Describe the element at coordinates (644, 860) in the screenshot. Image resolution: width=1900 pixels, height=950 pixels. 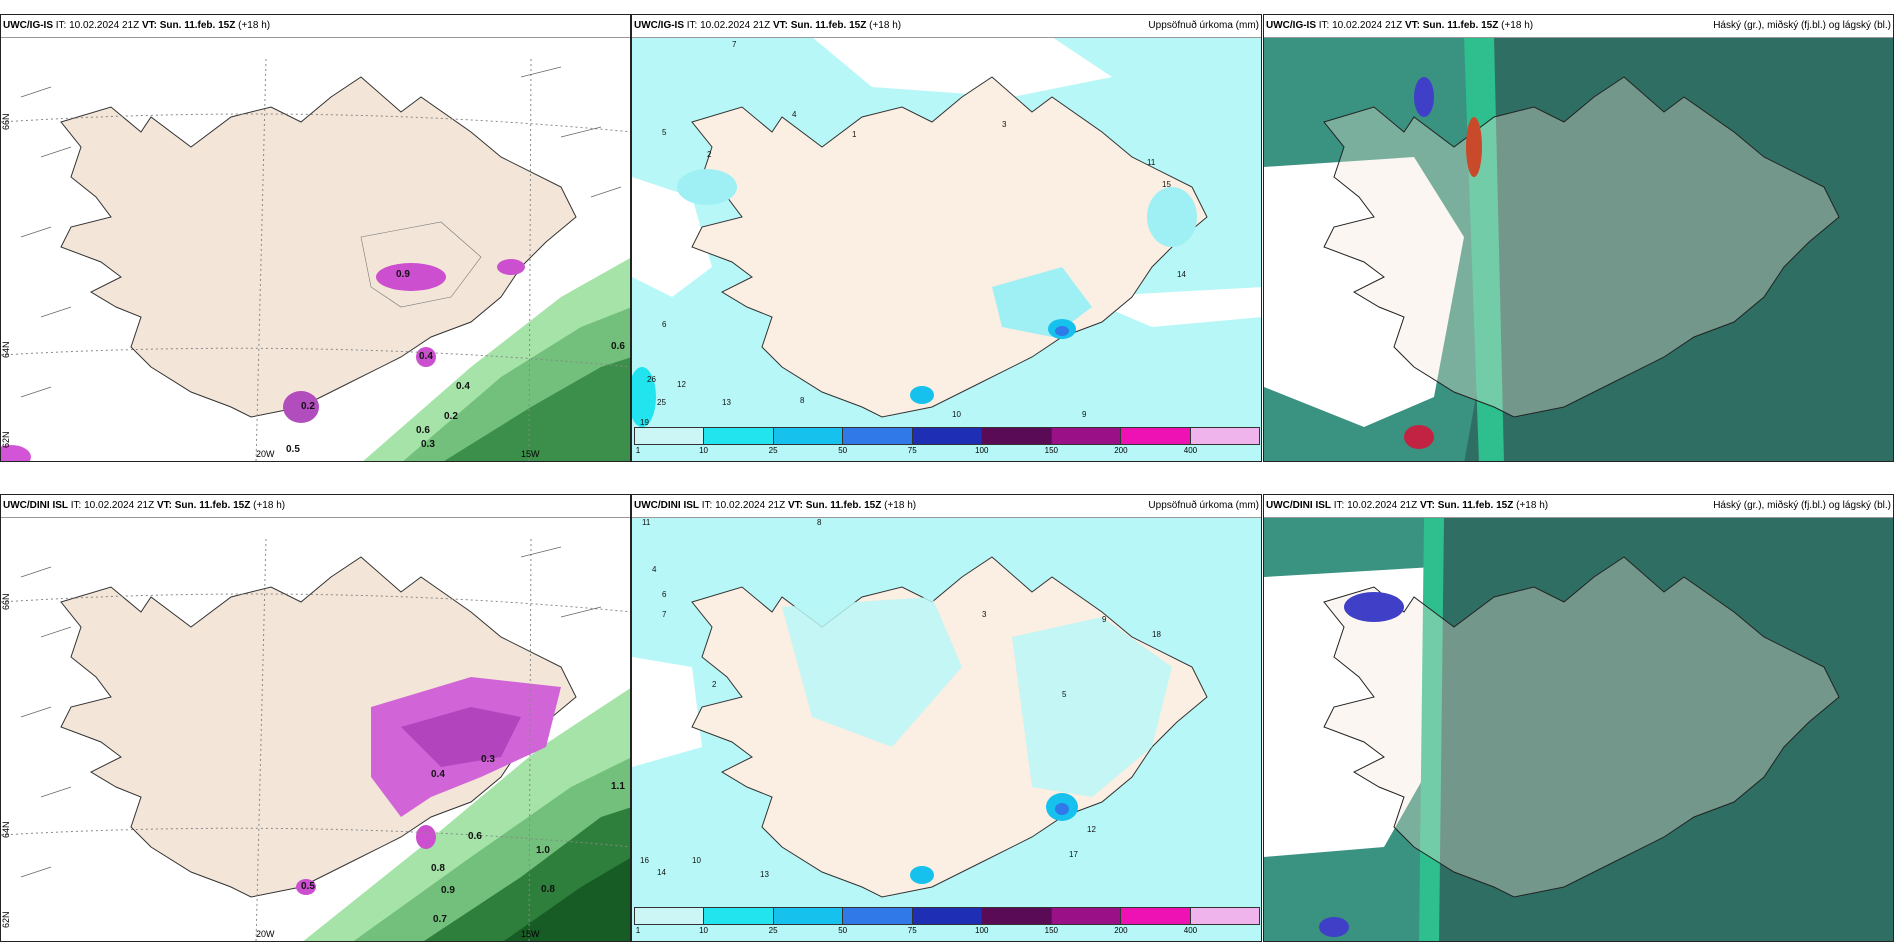
I see `value-label: 16` at that location.